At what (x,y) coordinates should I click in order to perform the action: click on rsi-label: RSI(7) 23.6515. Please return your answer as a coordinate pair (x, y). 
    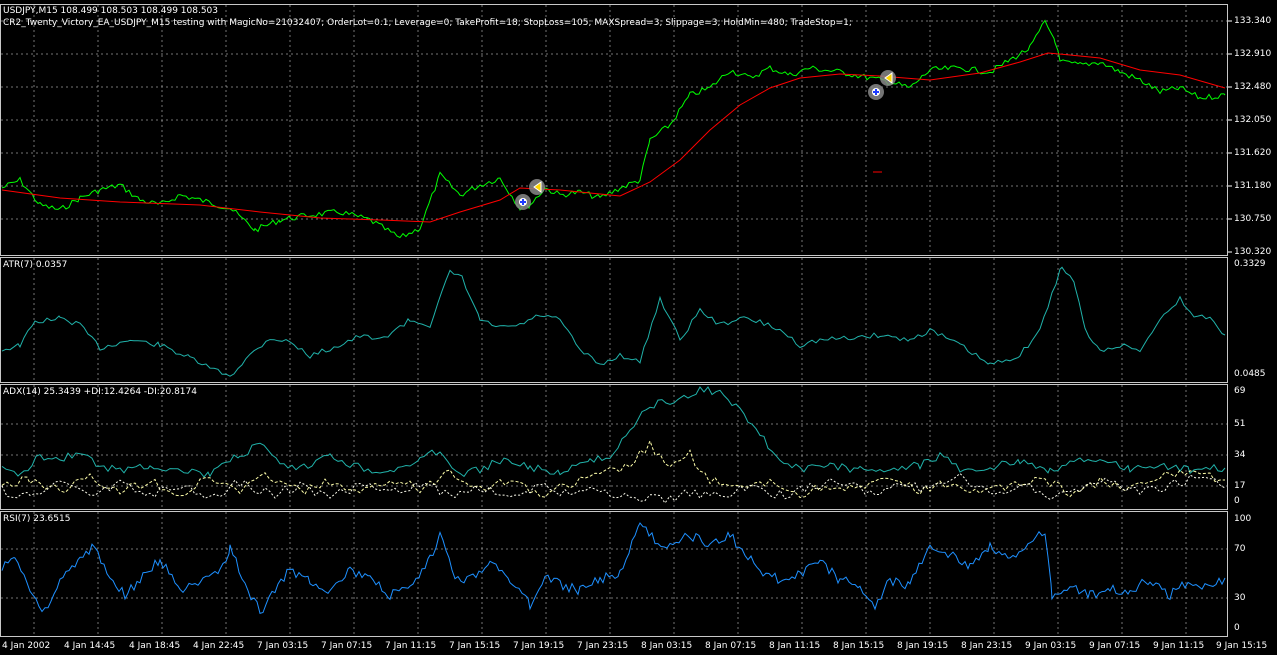
    Looking at the image, I should click on (37, 519).